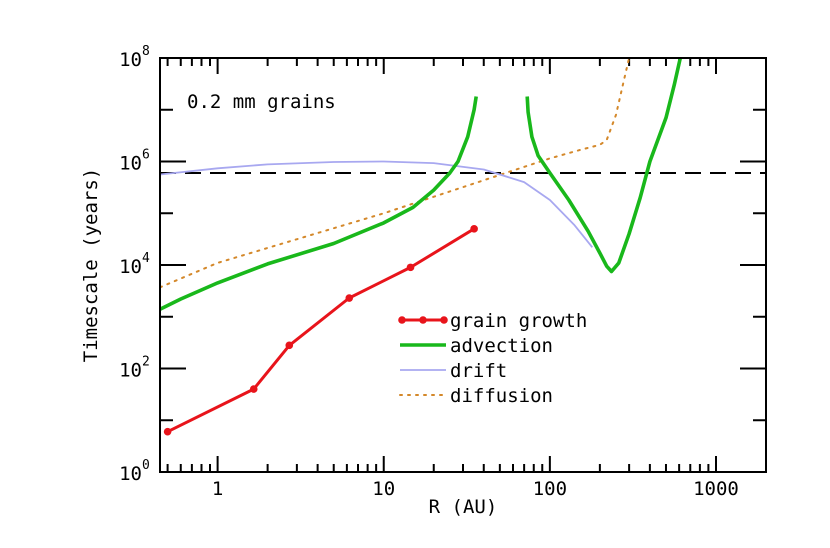 This screenshot has height=548, width=830. Describe the element at coordinates (475, 489) in the screenshot. I see `x-tick-labels: 1 10 100 1000` at that location.